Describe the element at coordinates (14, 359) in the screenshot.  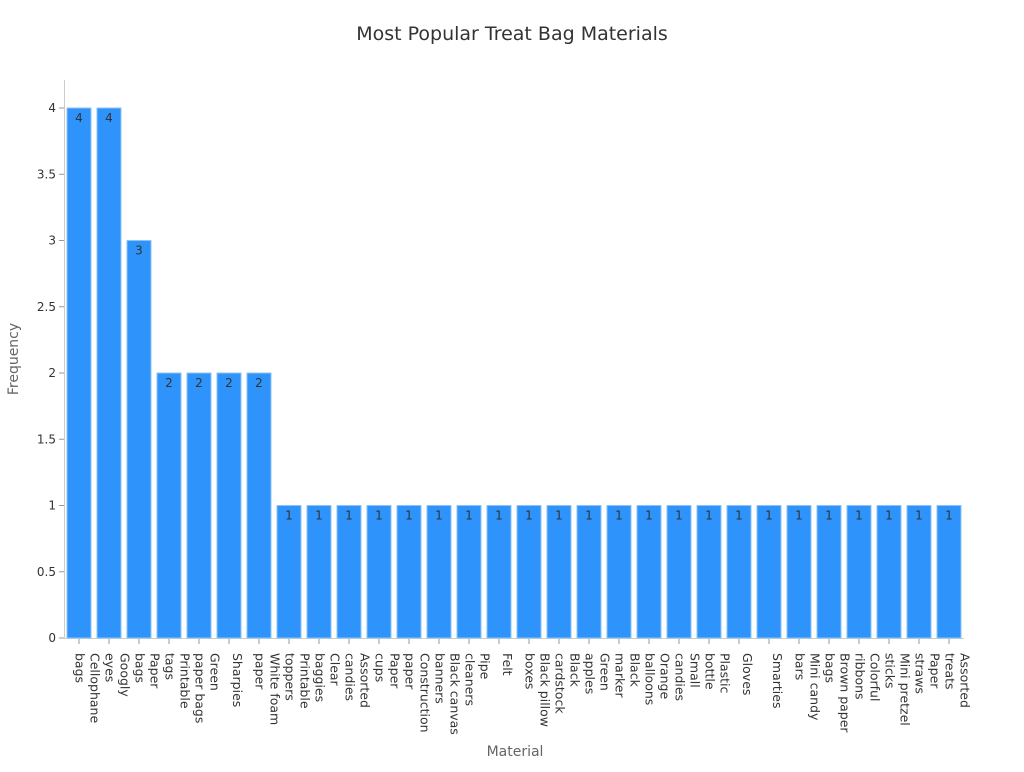
I see `y-axis-label: Frequency` at that location.